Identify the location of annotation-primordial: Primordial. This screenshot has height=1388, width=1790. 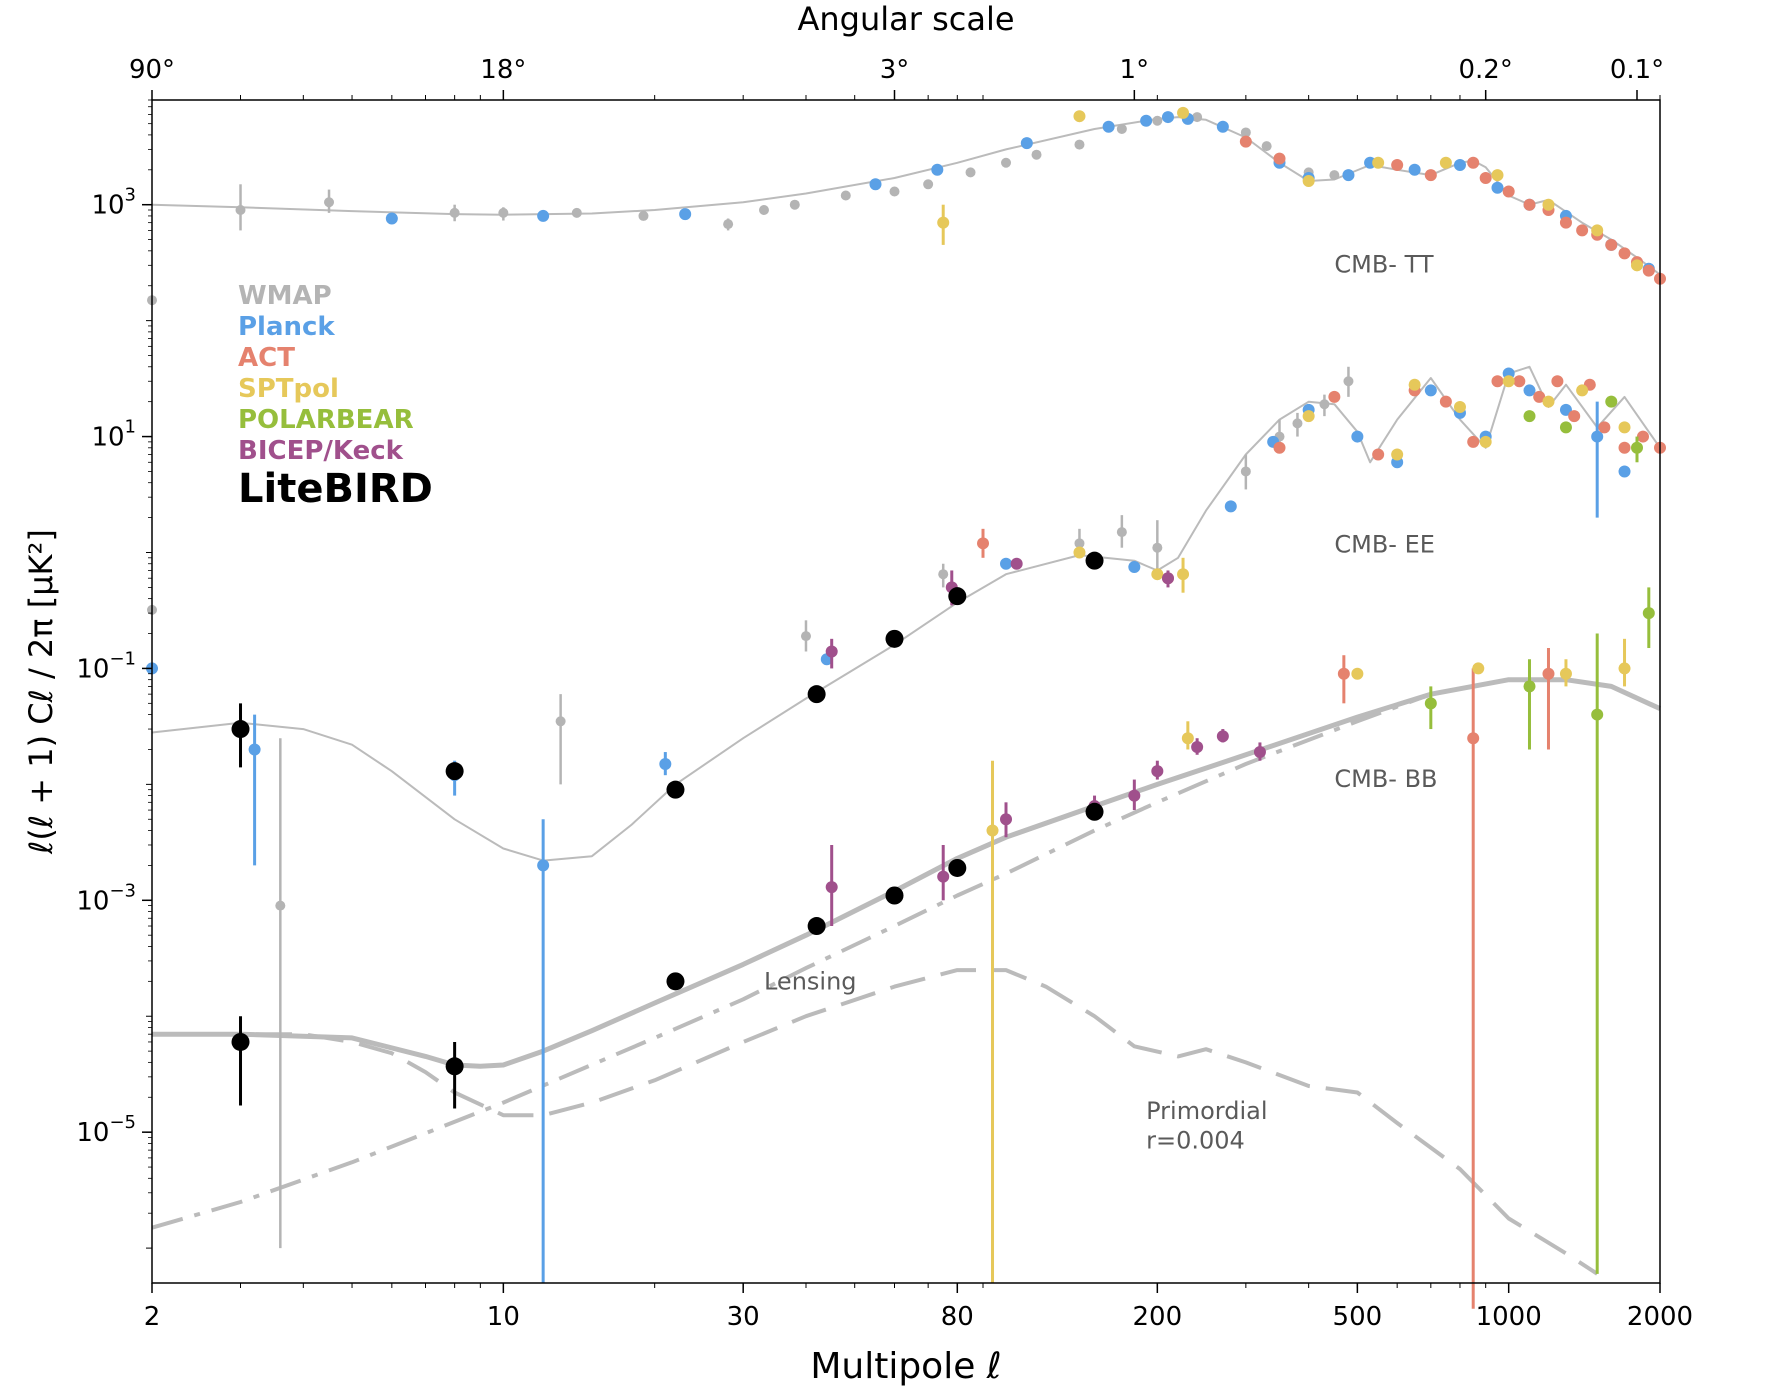
(1206, 1111).